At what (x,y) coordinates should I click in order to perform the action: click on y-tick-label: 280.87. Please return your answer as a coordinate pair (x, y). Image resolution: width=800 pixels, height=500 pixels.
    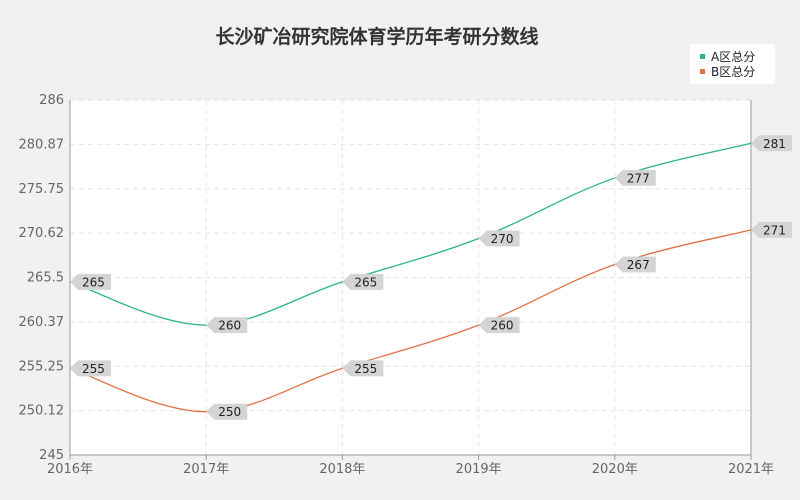
    Looking at the image, I should click on (42, 144).